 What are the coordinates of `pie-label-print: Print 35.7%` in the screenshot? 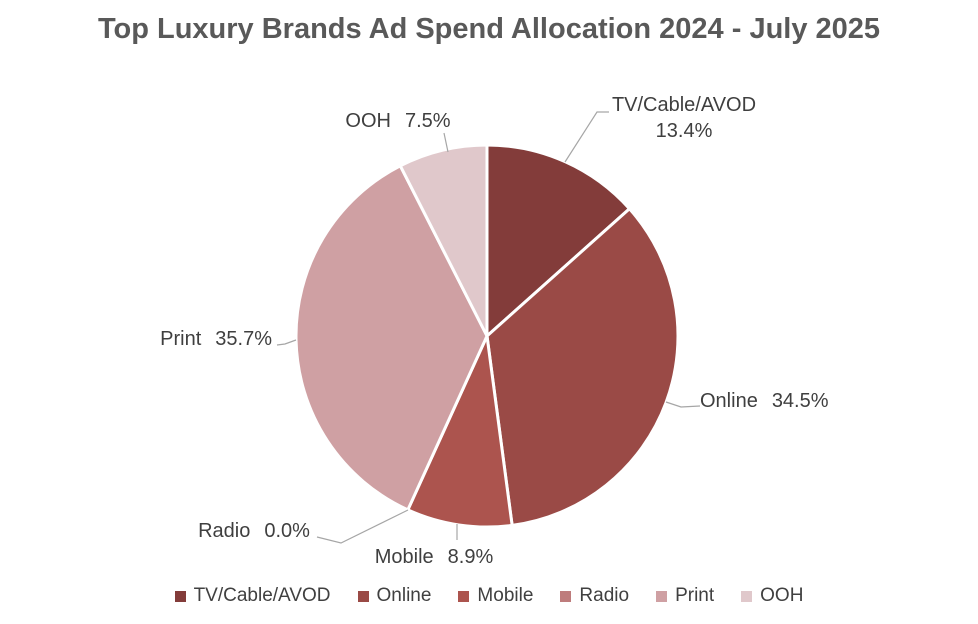 It's located at (216, 339).